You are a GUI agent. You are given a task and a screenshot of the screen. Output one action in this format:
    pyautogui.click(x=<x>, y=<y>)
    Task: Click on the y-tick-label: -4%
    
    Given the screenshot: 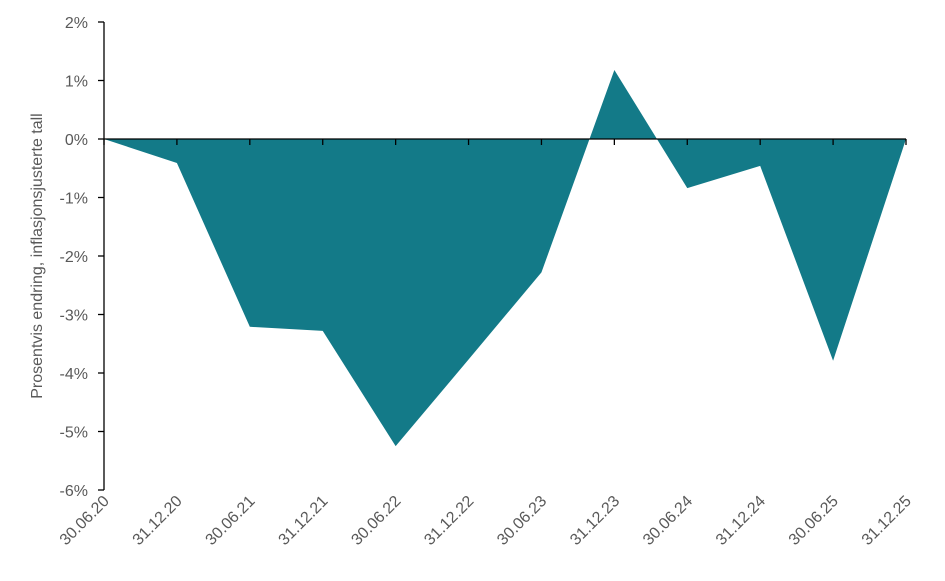 What is the action you would take?
    pyautogui.click(x=74, y=374)
    